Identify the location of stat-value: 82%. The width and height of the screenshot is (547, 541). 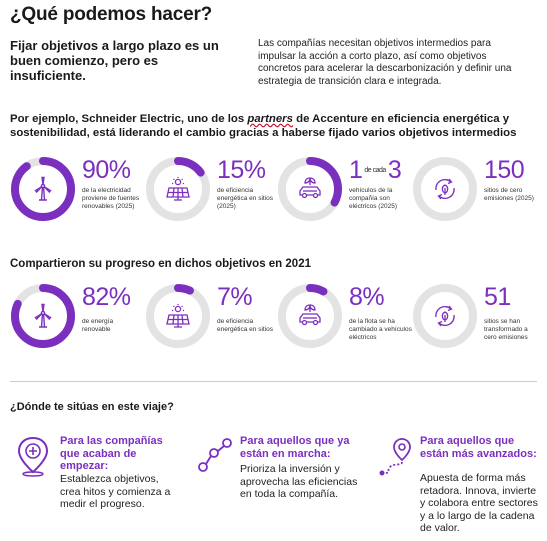
(106, 297).